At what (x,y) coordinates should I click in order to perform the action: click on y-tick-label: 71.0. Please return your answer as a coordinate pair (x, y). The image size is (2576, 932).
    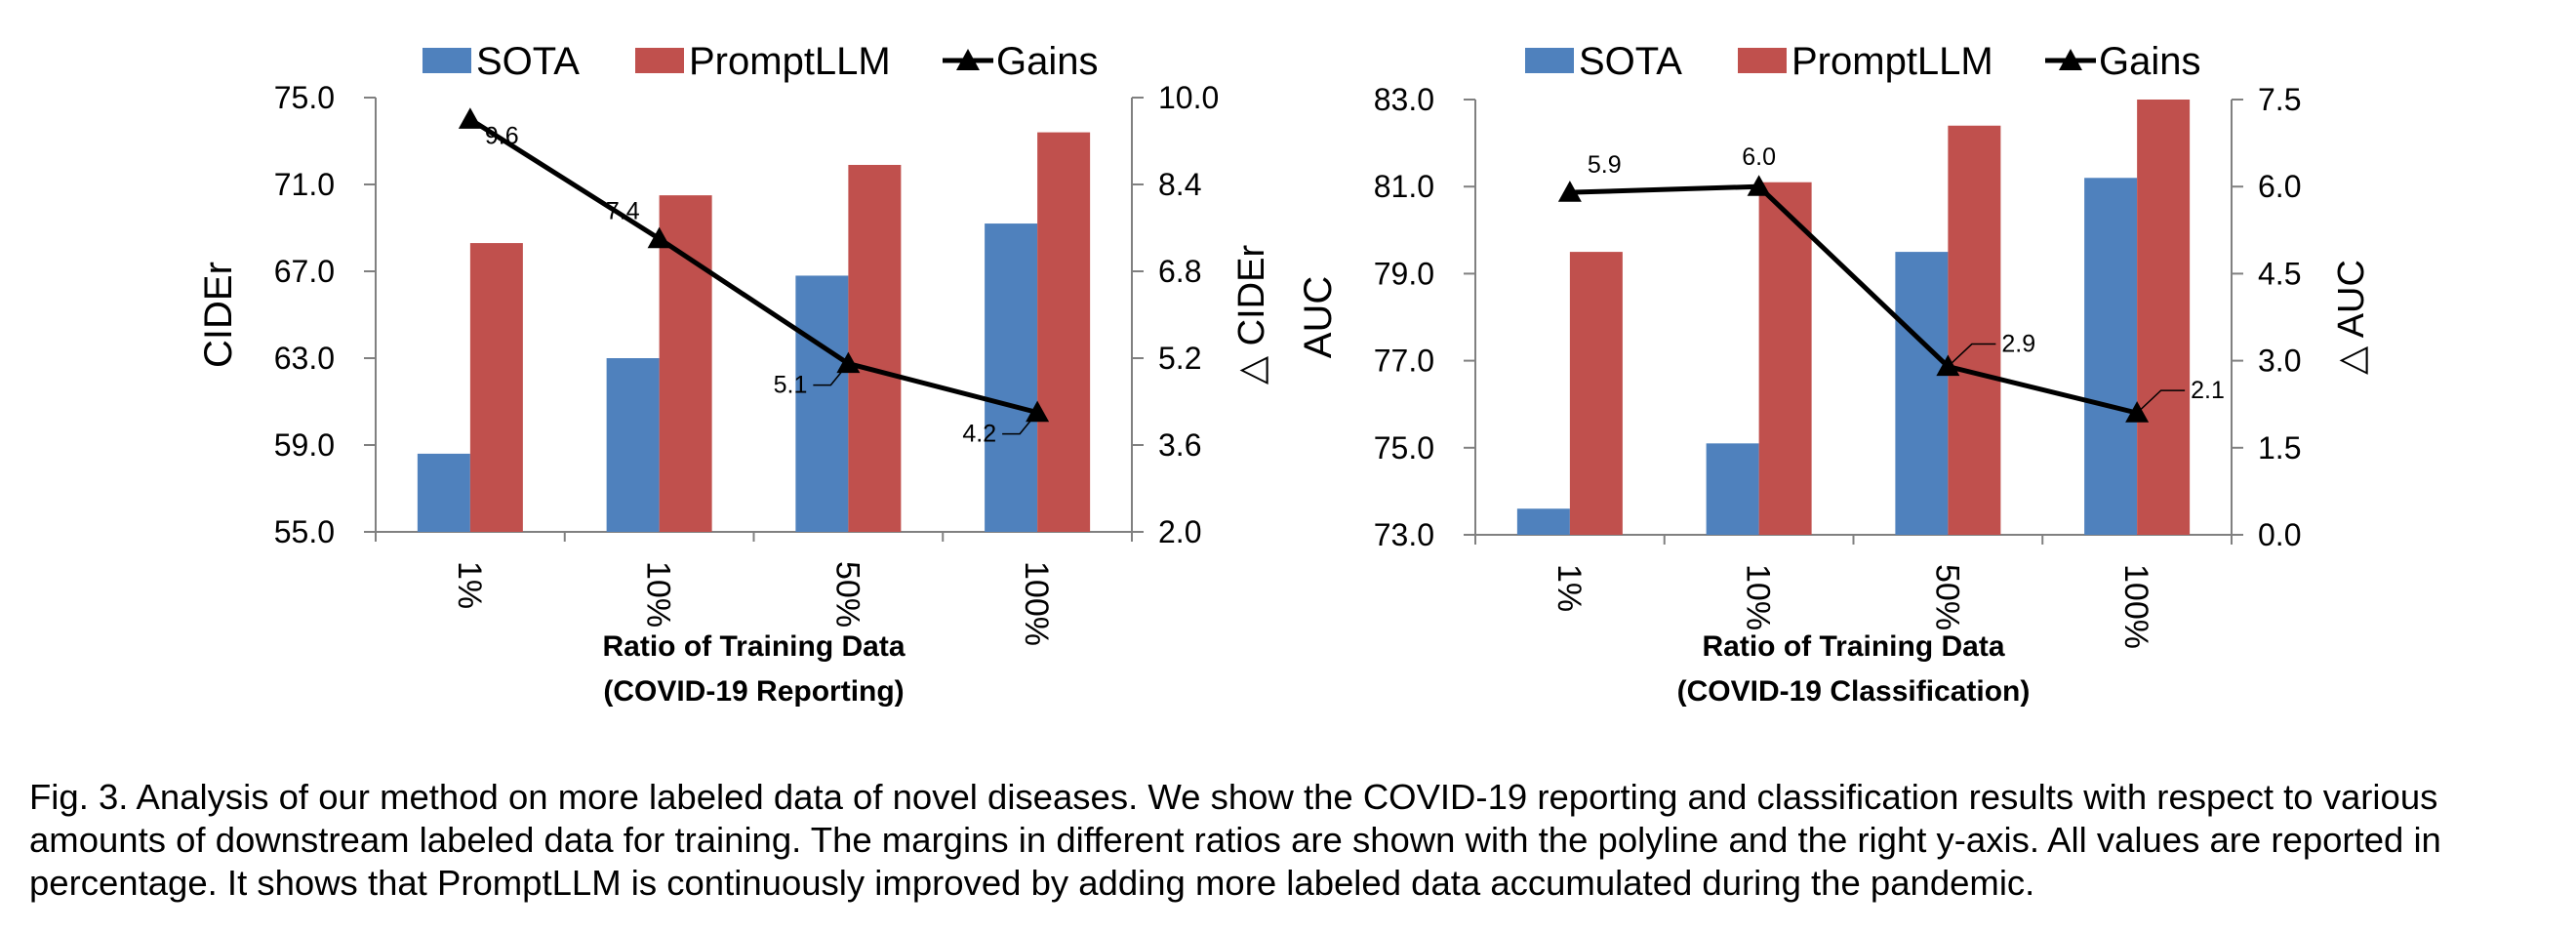
    Looking at the image, I should click on (304, 184).